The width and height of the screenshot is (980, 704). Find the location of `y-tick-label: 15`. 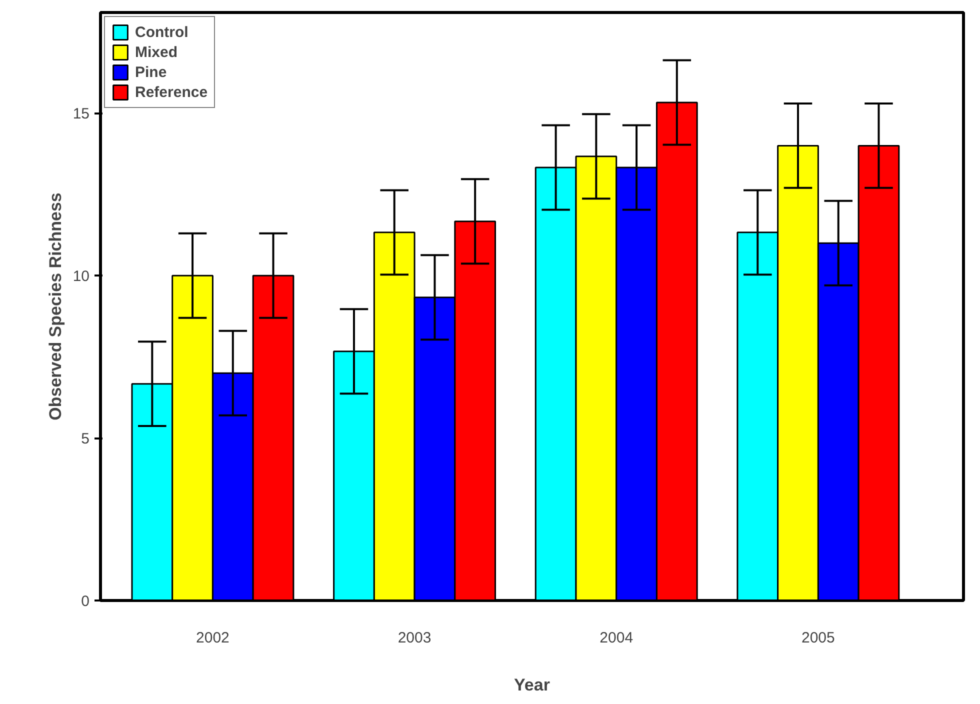

y-tick-label: 15 is located at coordinates (81, 114).